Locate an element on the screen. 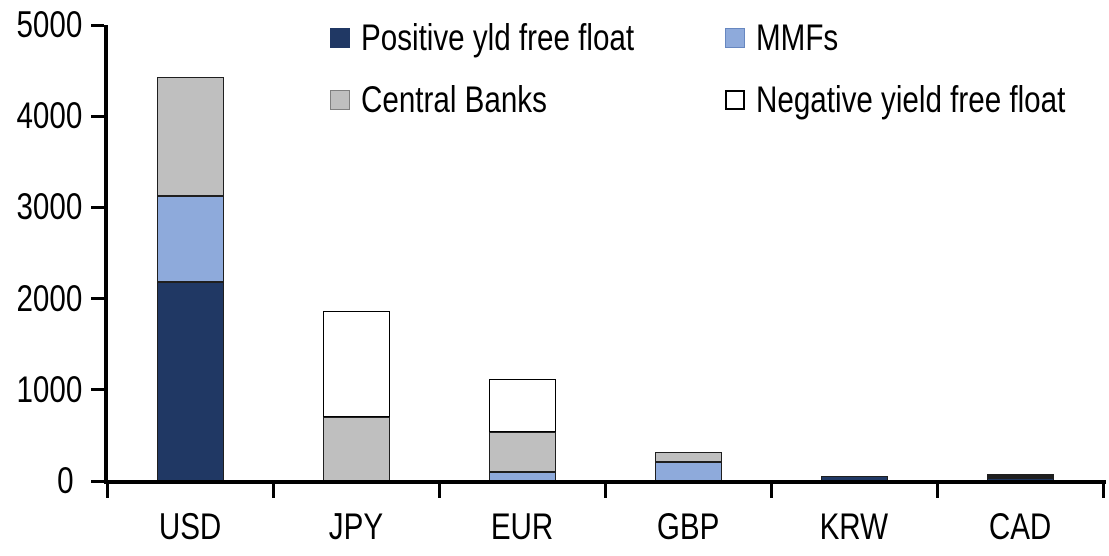 The width and height of the screenshot is (1109, 556). x-axis-label-text: JPY is located at coordinates (356, 526).